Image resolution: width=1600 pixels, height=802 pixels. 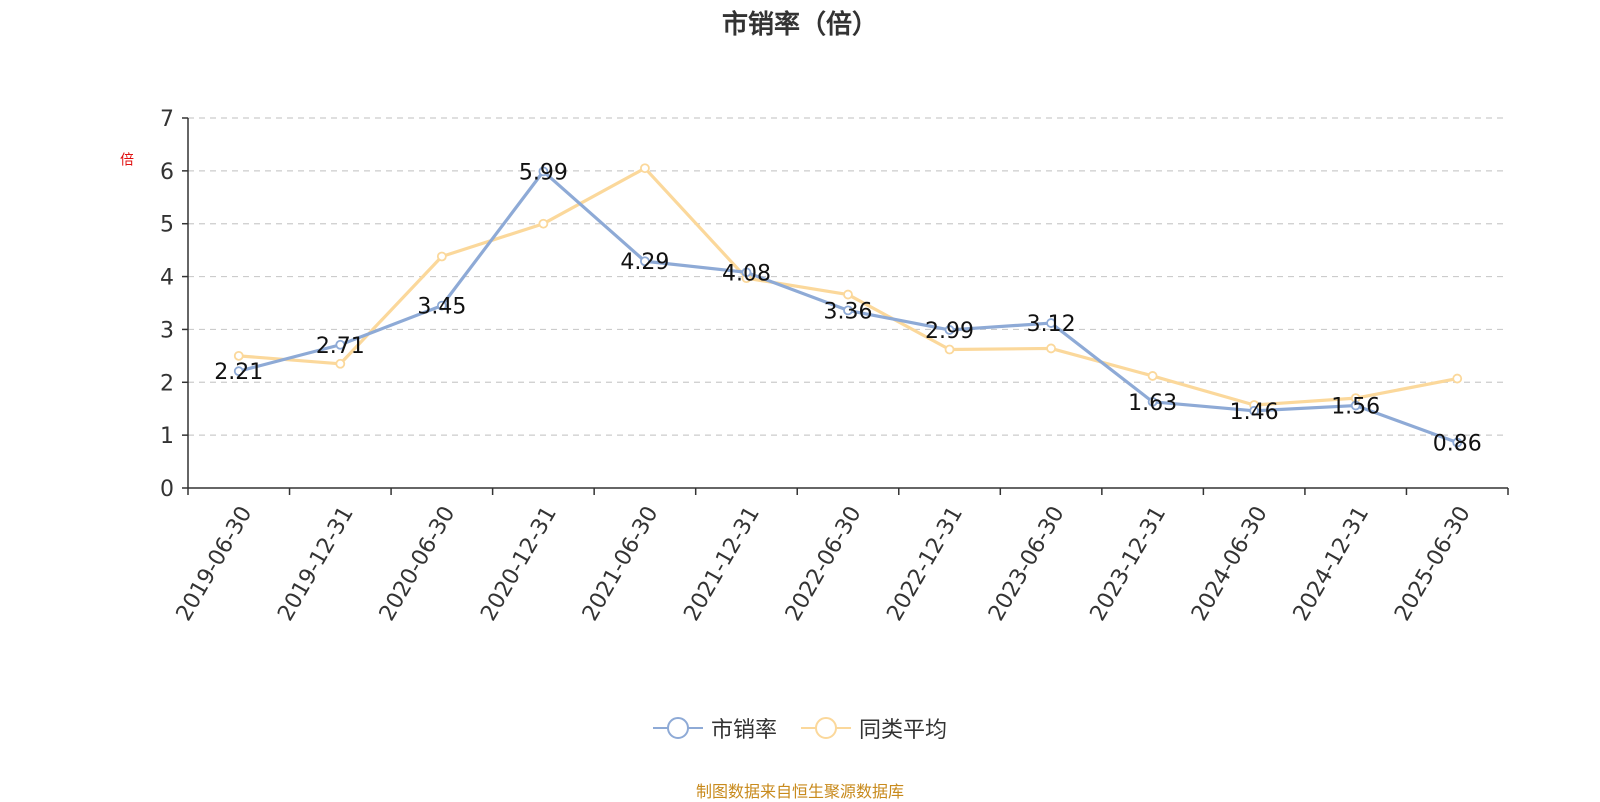 I want to click on data-label: 2.21, so click(x=238, y=372).